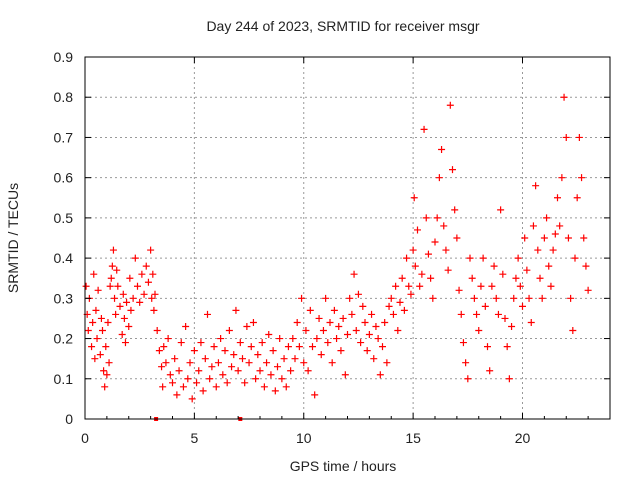 The width and height of the screenshot is (640, 480). Describe the element at coordinates (194, 438) in the screenshot. I see `x-tick-label: 5` at that location.